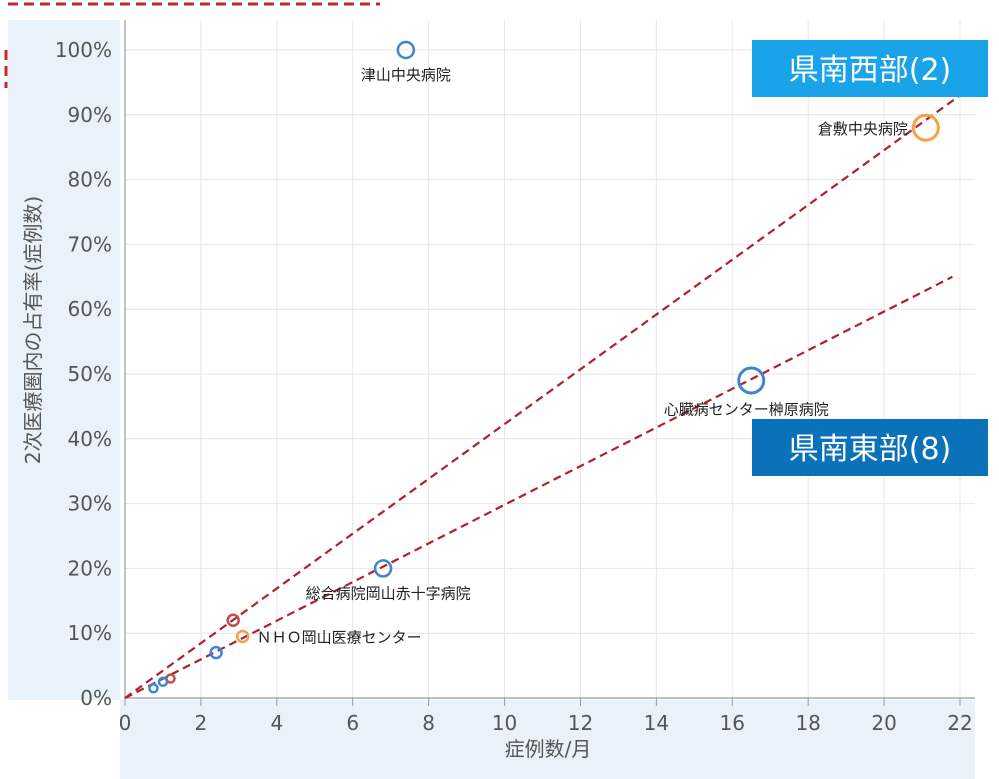 The width and height of the screenshot is (999, 779). Describe the element at coordinates (90, 115) in the screenshot. I see `y-tick-label: 90%` at that location.